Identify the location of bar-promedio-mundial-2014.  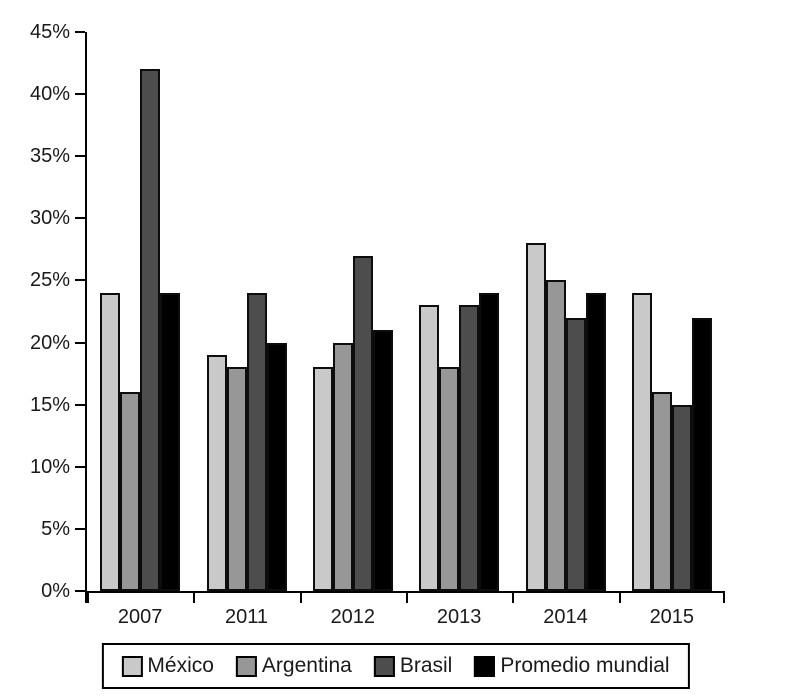
(595, 442).